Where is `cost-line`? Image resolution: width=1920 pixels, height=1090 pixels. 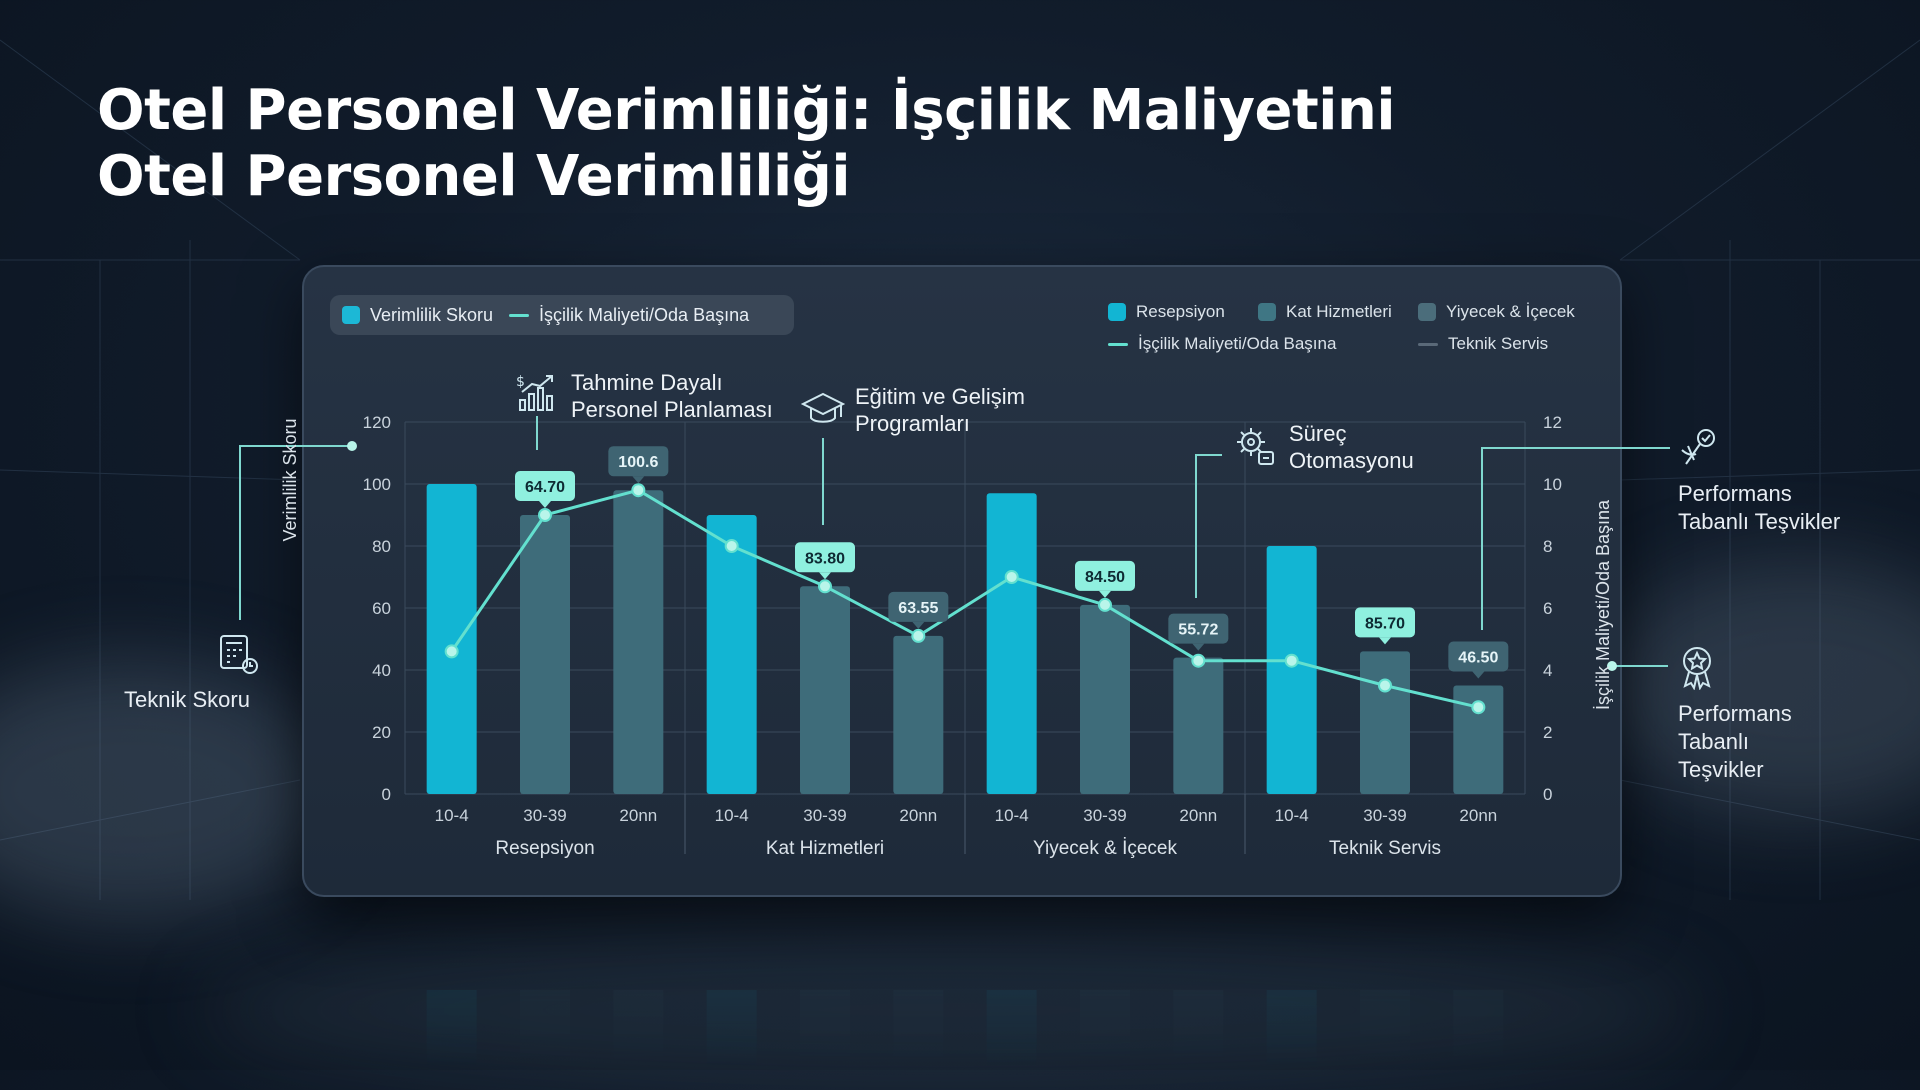
cost-line is located at coordinates (964, 598).